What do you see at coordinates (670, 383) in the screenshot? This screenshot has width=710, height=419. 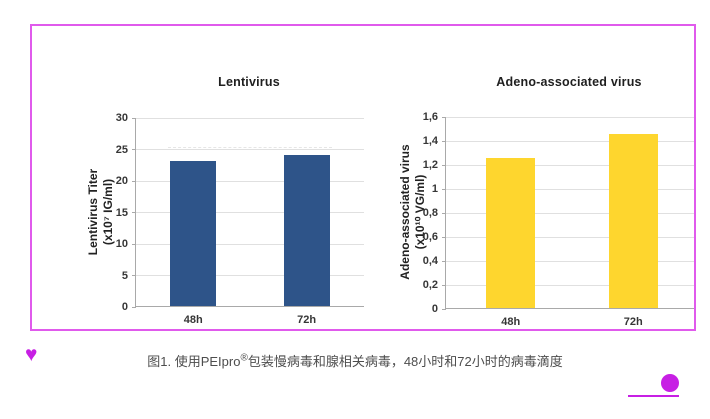 I see `accent-dot` at bounding box center [670, 383].